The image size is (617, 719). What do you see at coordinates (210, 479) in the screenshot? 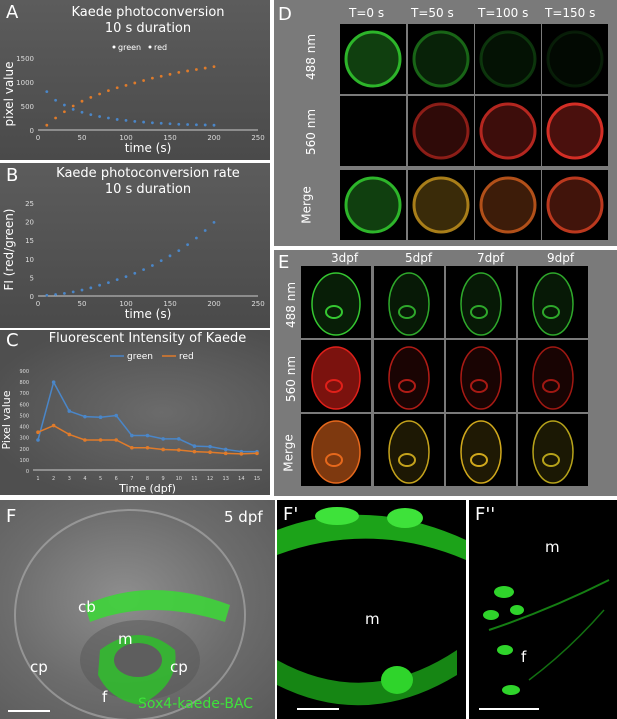
I see `svgC-xtick-11: 12` at bounding box center [210, 479].